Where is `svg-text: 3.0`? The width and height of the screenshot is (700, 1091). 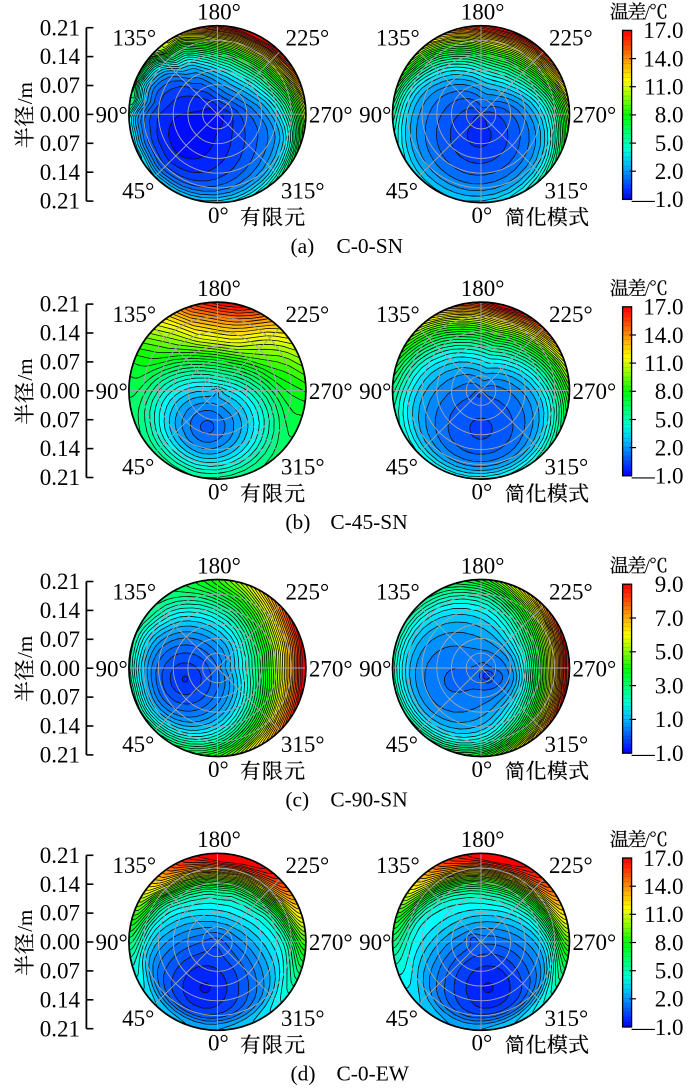 svg-text: 3.0 is located at coordinates (669, 685).